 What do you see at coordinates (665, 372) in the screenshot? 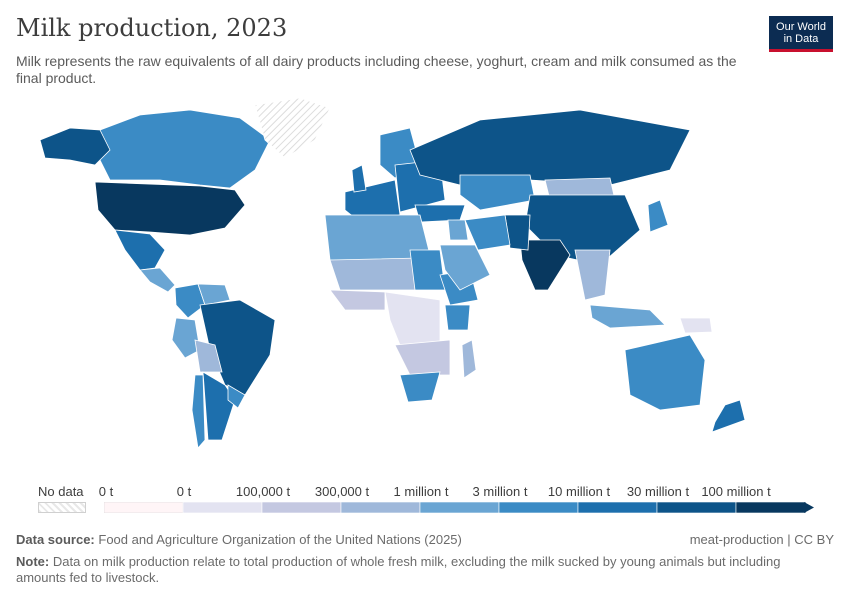
I see `region-australia` at bounding box center [665, 372].